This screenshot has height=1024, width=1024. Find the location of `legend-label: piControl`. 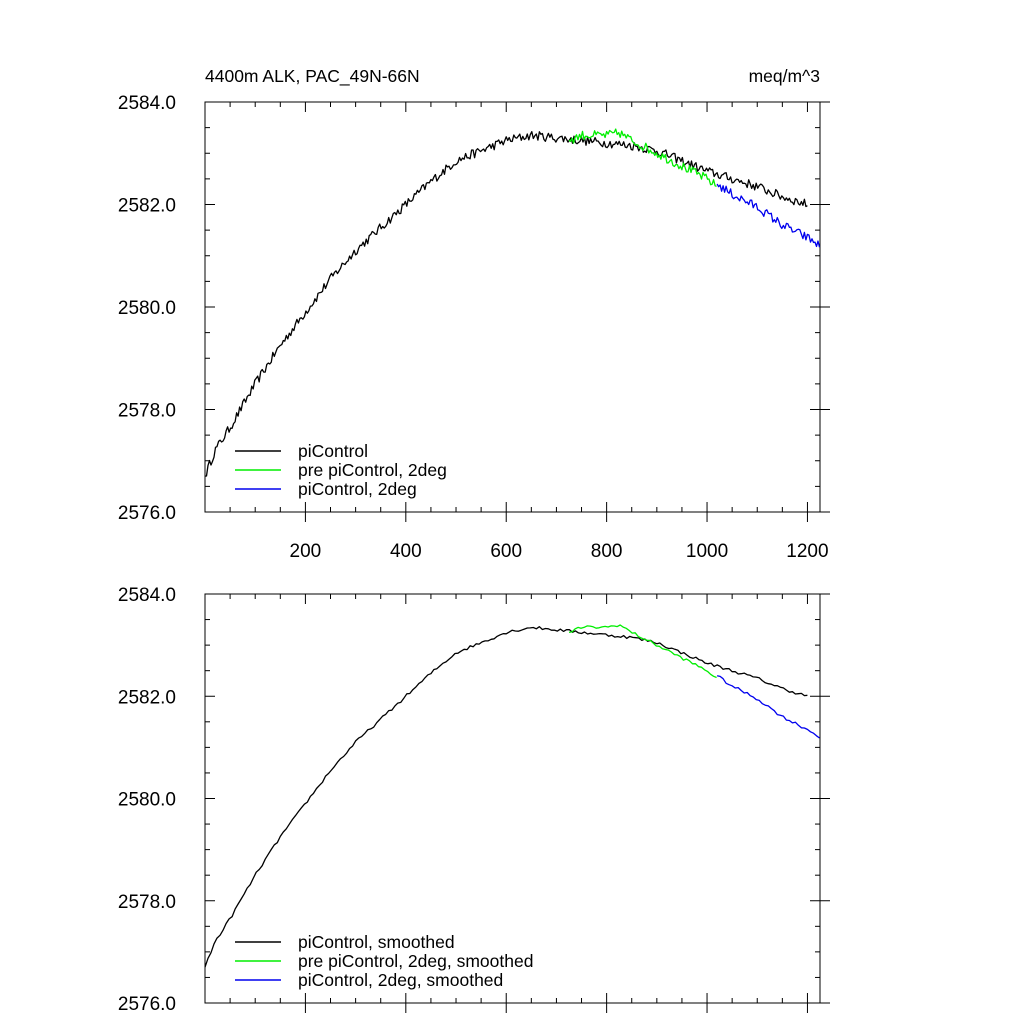

legend-label: piControl is located at coordinates (333, 451).